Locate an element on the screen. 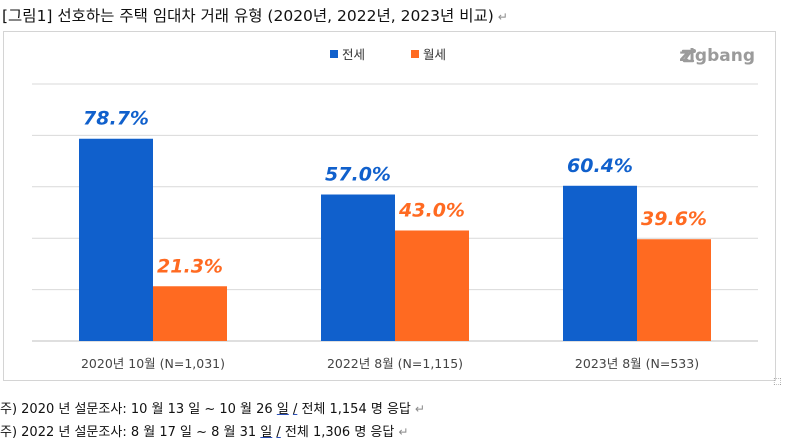  category-label-2: 2023년 8월 (N=533) is located at coordinates (637, 363).